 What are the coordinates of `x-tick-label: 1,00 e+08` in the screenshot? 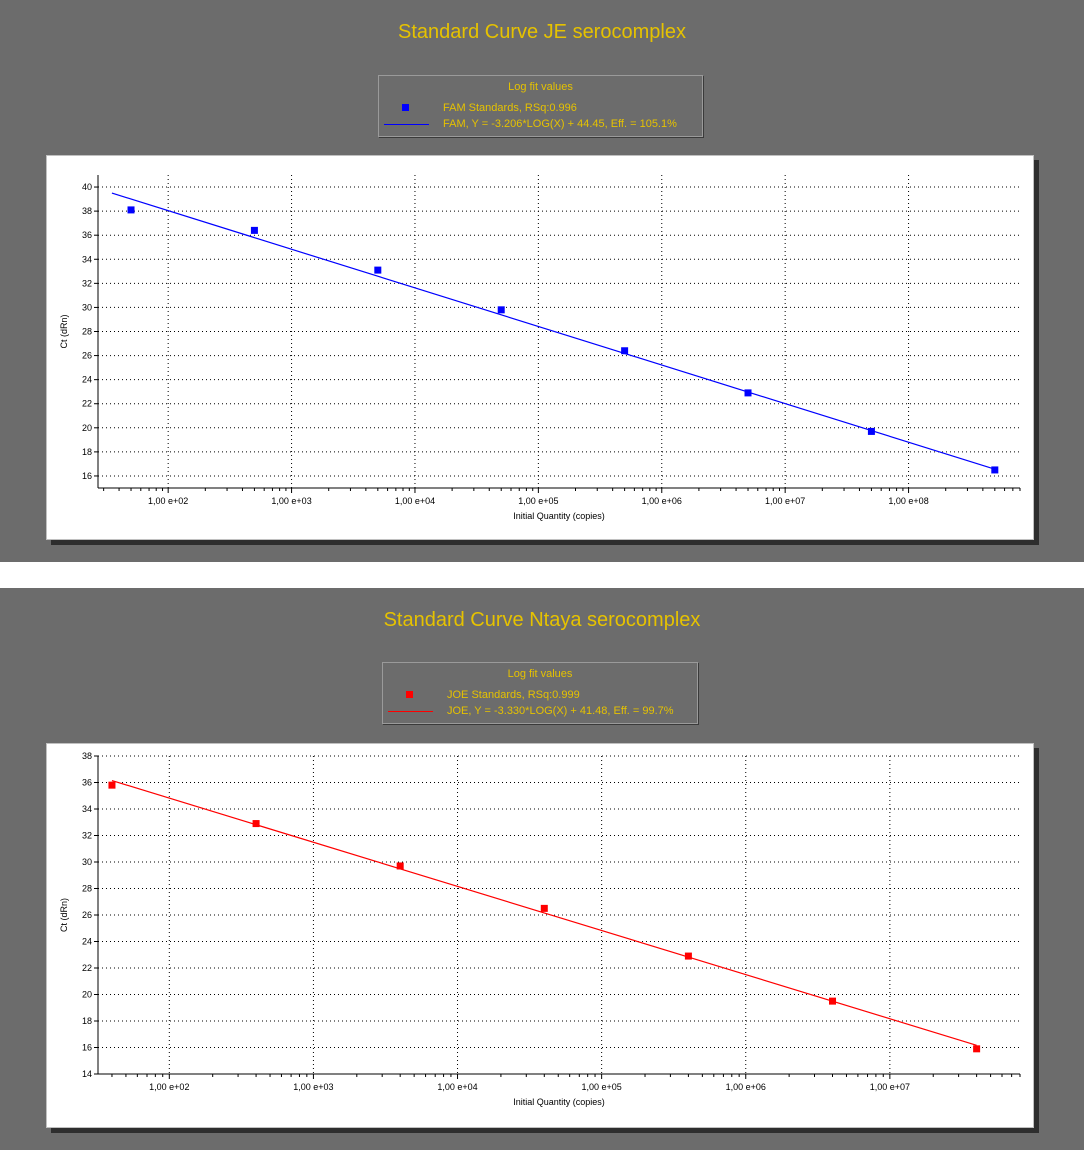 It's located at (908, 501).